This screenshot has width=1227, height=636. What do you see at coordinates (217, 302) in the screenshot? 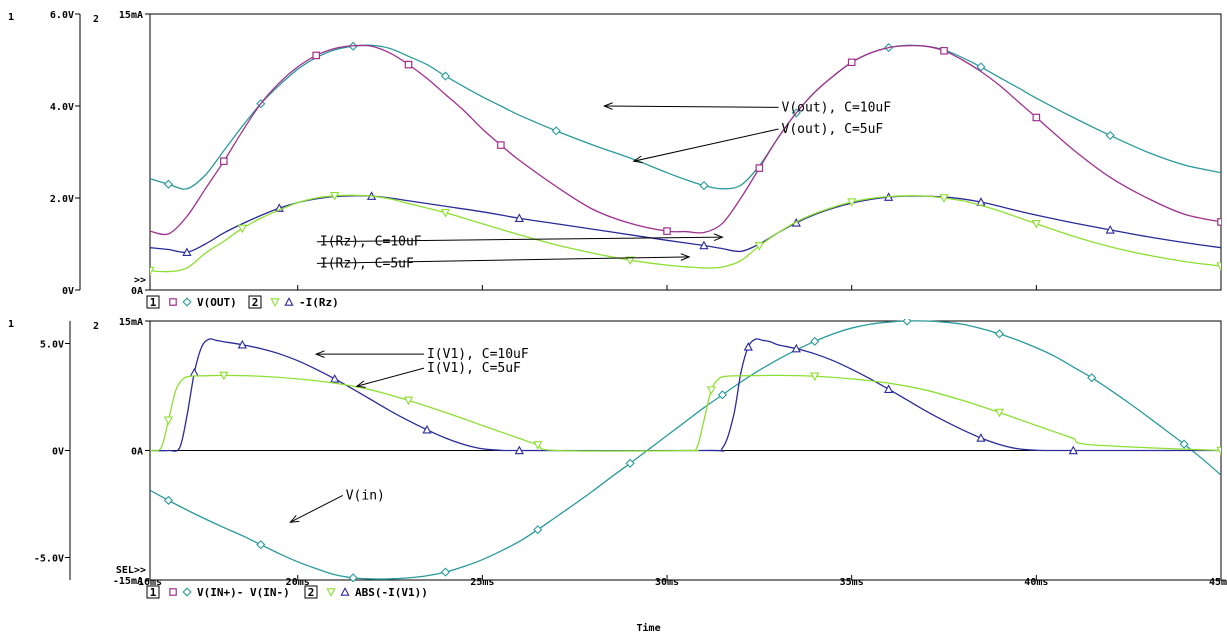
I see `legend-trace-name: V(OUT)` at bounding box center [217, 302].